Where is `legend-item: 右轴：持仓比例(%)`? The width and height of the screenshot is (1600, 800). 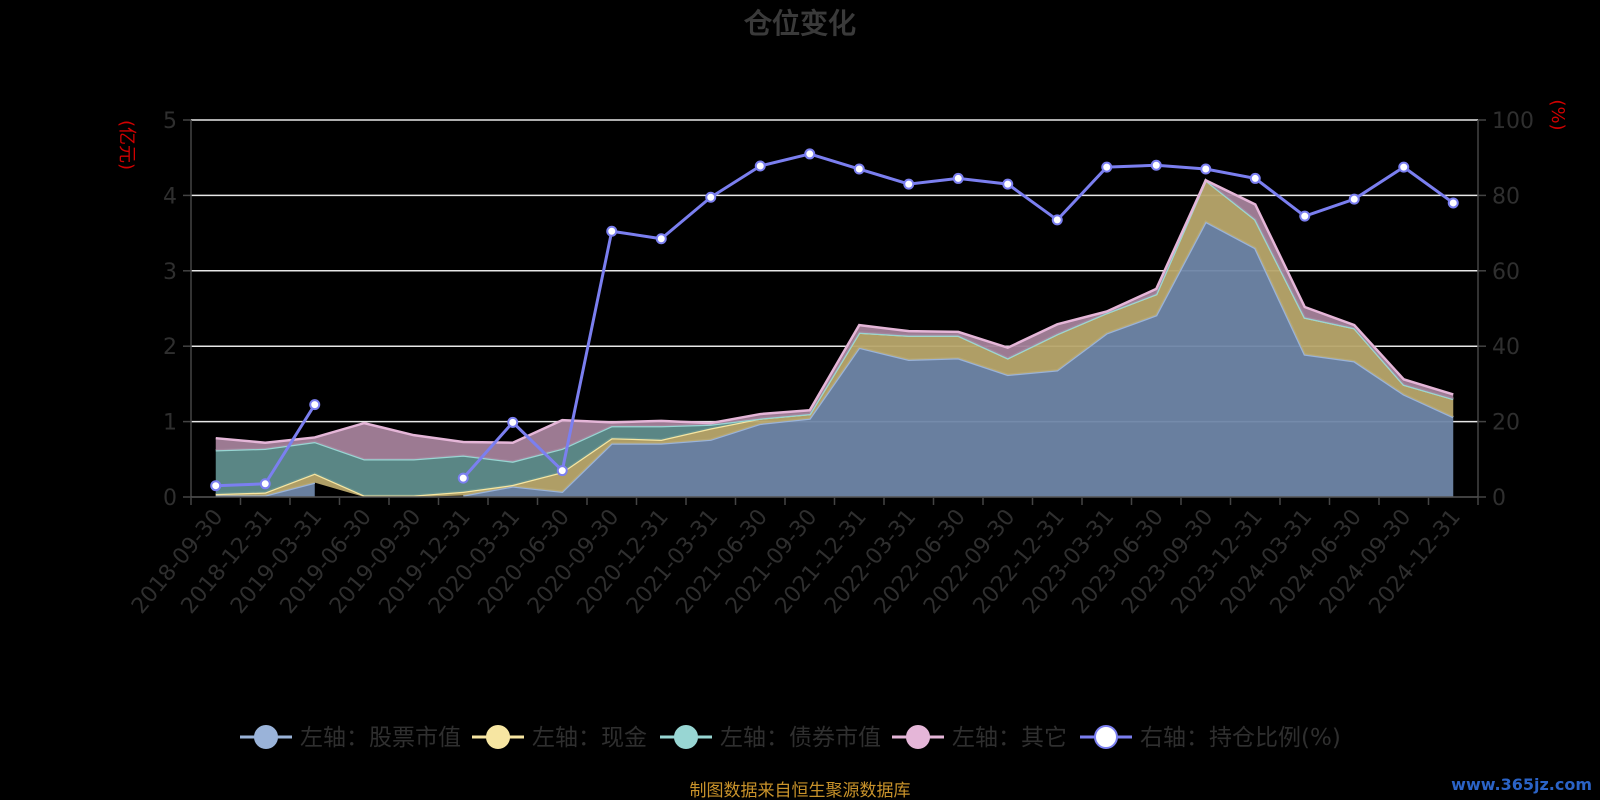
legend-item: 右轴：持仓比例(%) is located at coordinates (1210, 738).